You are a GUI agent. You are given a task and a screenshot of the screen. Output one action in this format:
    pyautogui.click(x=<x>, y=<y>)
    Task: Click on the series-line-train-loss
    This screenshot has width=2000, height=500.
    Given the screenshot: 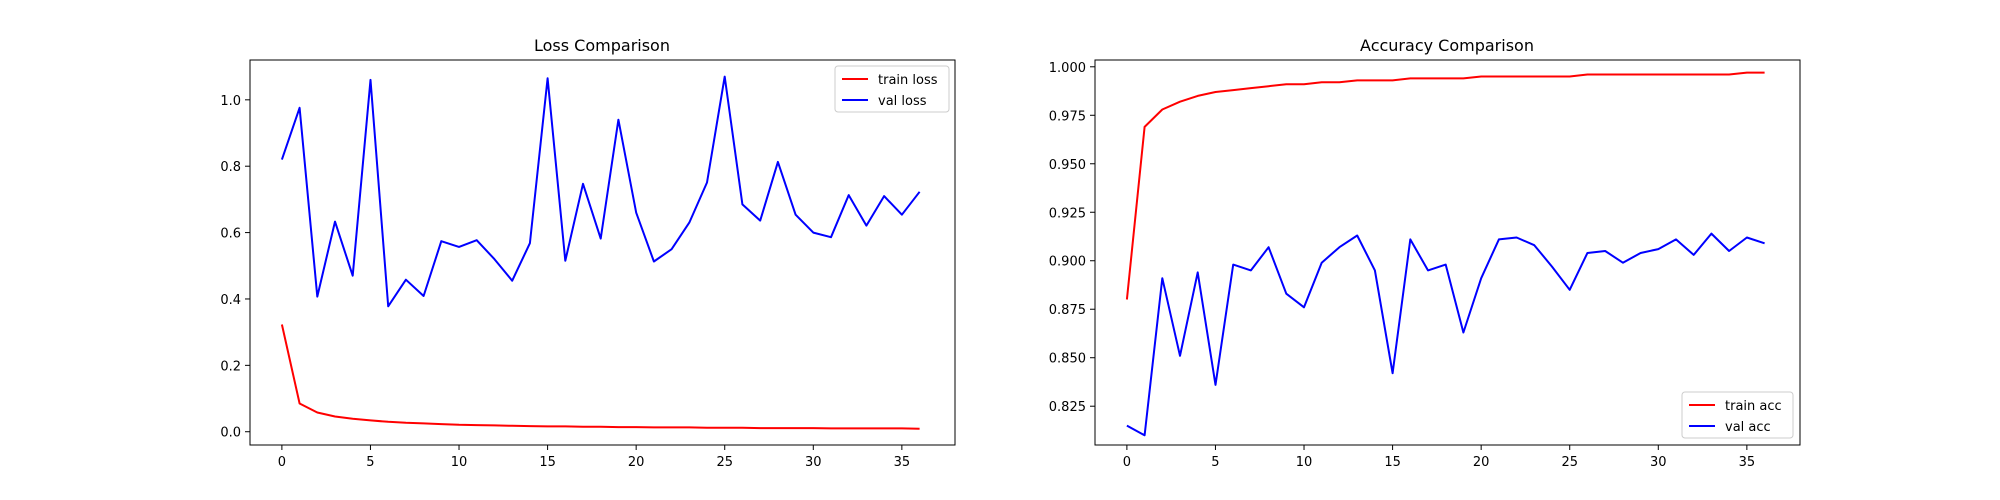 What is the action you would take?
    pyautogui.click(x=600, y=377)
    